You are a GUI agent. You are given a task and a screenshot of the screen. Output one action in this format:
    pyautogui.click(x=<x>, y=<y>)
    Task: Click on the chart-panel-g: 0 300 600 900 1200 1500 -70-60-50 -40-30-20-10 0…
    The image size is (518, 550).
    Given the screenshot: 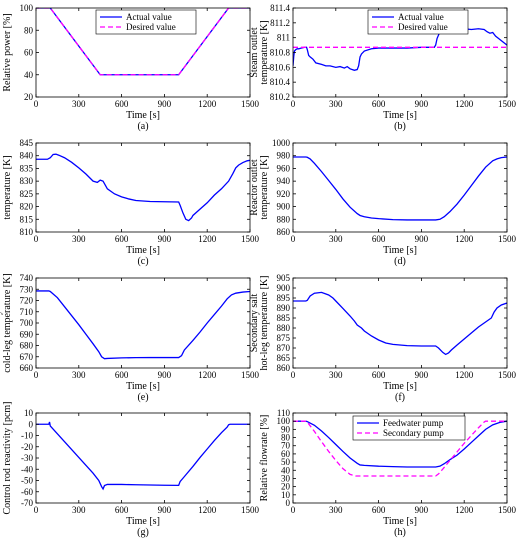 What is the action you would take?
    pyautogui.click(x=131, y=469)
    